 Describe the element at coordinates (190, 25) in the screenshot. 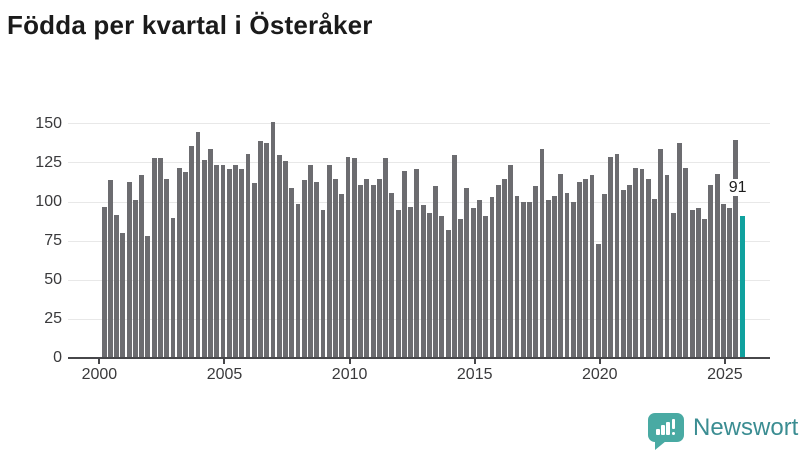

I see `chart-title: Födda per kvartal i Österåker` at that location.